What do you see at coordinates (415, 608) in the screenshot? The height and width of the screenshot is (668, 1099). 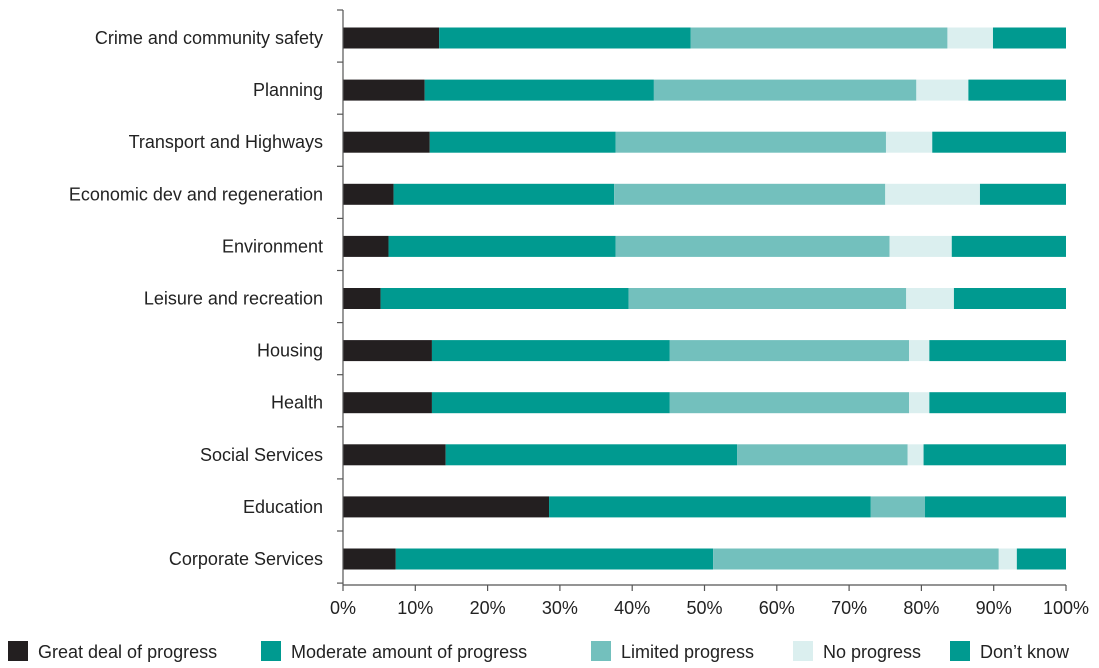 I see `x-tick-label: 10%` at bounding box center [415, 608].